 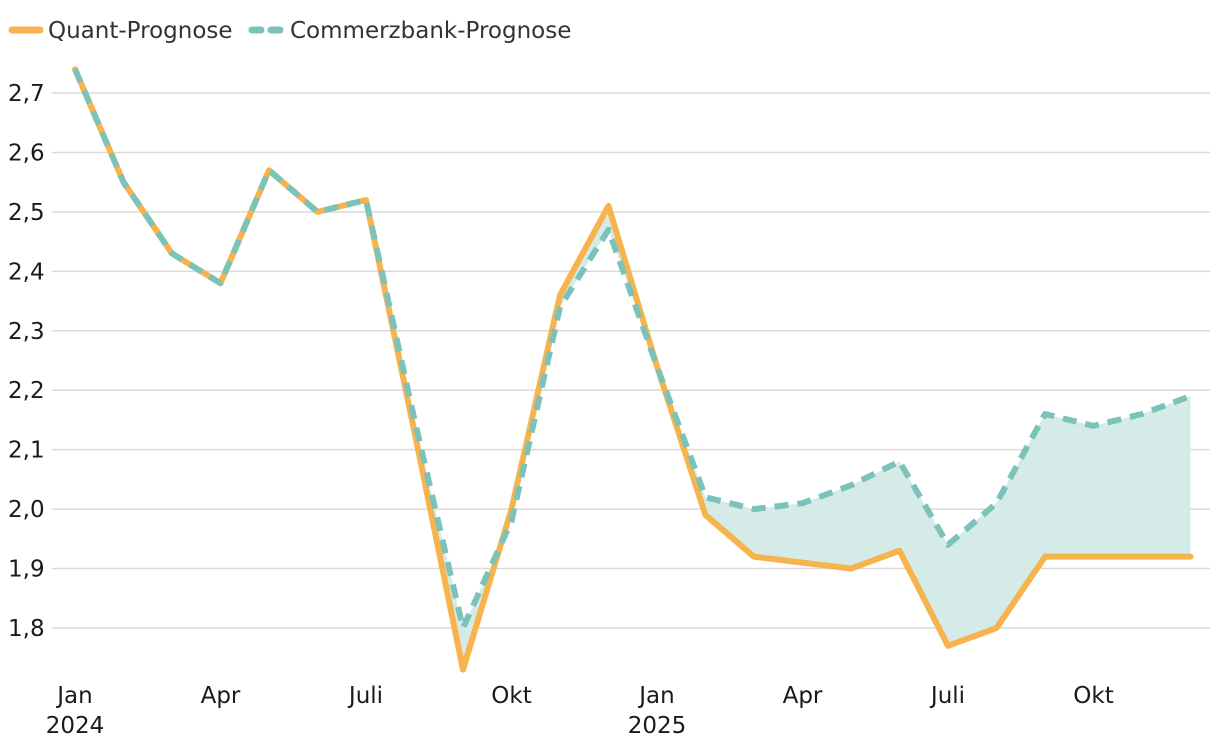 What do you see at coordinates (26, 391) in the screenshot?
I see `y-tick-label: 2,2` at bounding box center [26, 391].